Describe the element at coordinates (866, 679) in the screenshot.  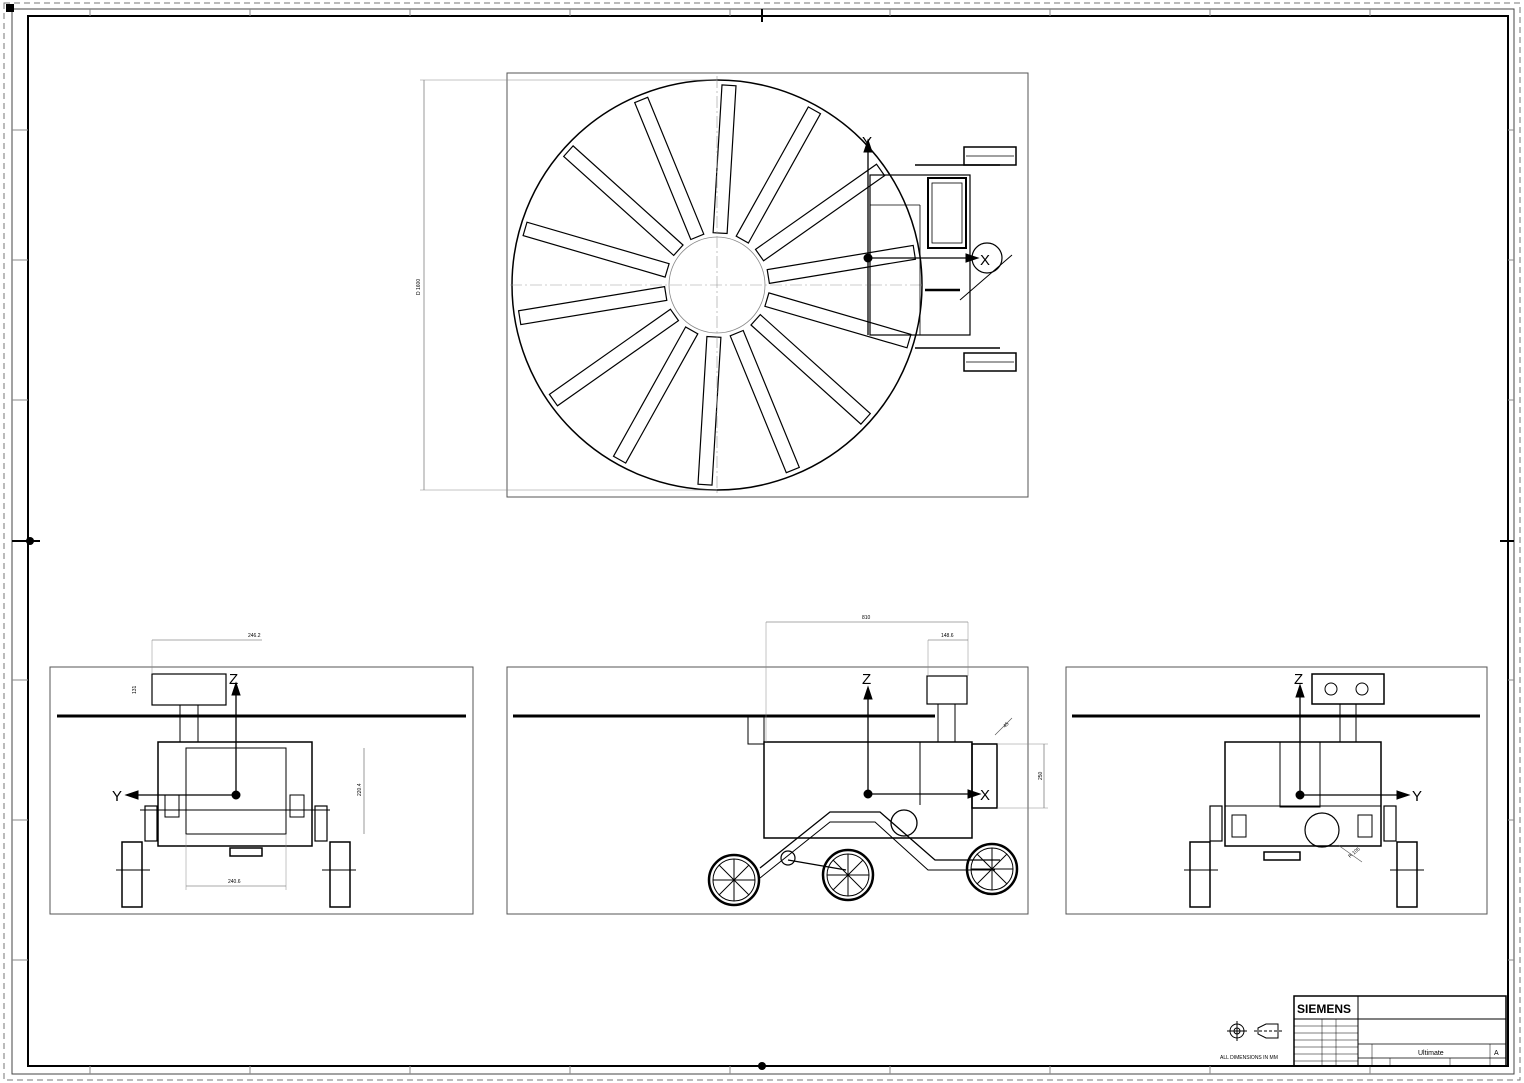
I see `side-axis-z-label: Z` at that location.